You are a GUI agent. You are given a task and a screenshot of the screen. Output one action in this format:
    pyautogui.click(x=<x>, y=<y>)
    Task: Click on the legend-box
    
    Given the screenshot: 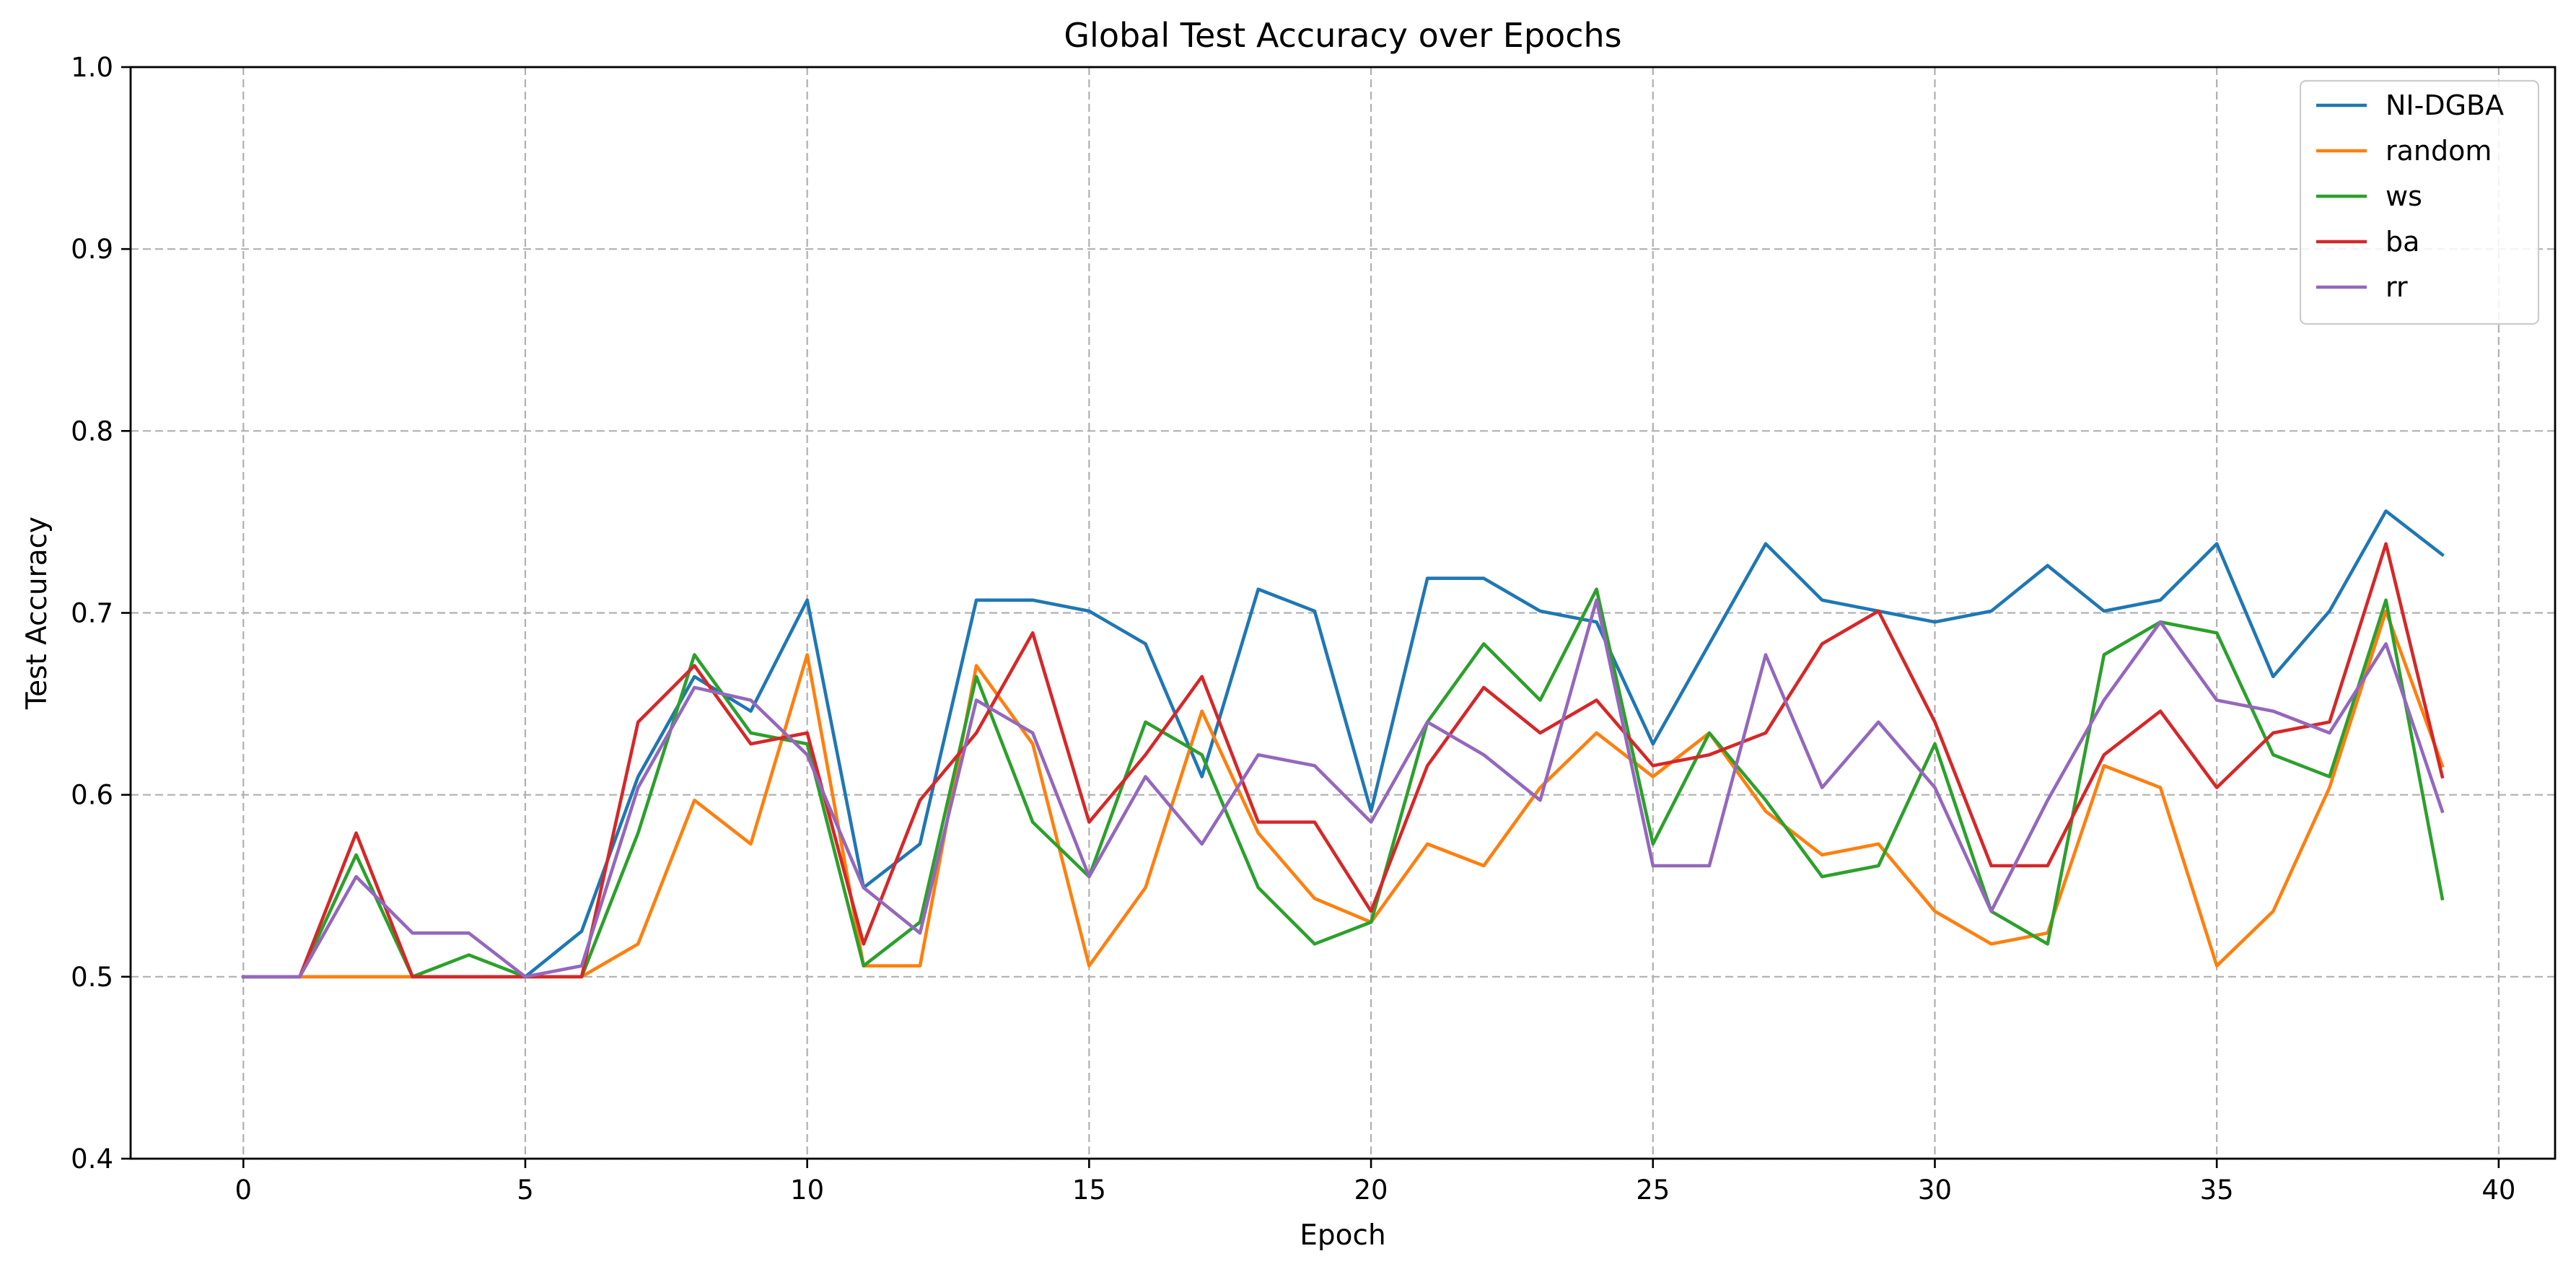 What is the action you would take?
    pyautogui.click(x=2419, y=202)
    